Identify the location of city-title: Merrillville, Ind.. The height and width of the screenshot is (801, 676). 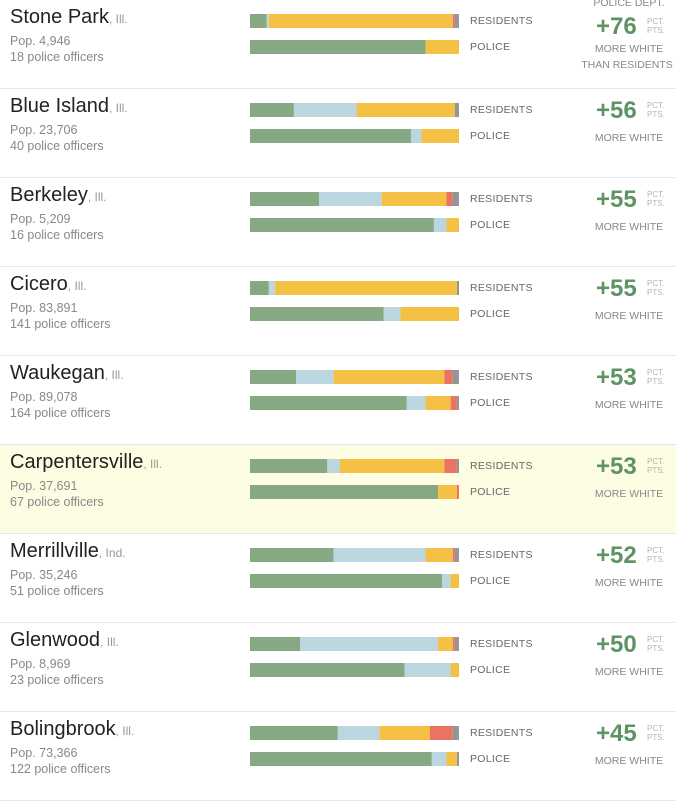
(68, 551).